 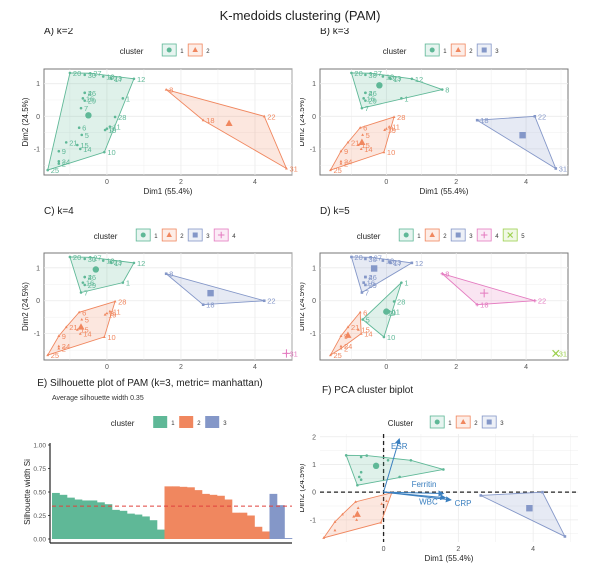 I want to click on legend-label-1: 1, so click(x=173, y=424).